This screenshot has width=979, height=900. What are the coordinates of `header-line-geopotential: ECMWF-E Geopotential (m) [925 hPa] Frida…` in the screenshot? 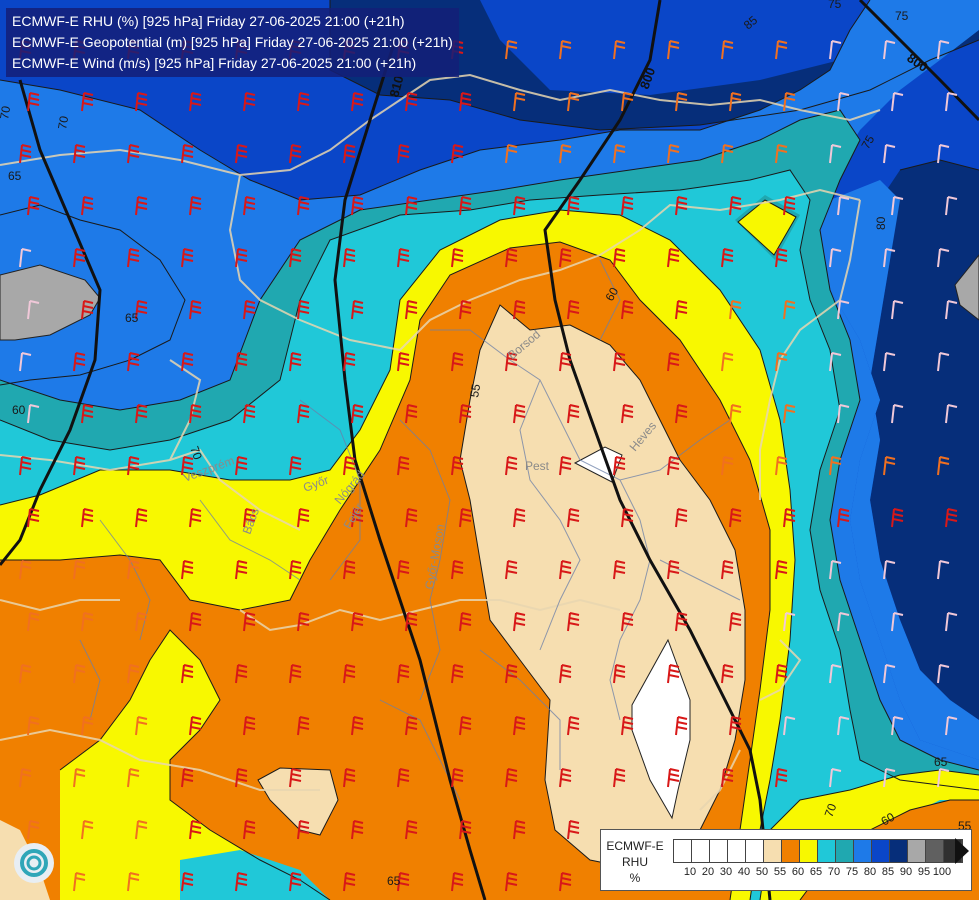 It's located at (232, 42).